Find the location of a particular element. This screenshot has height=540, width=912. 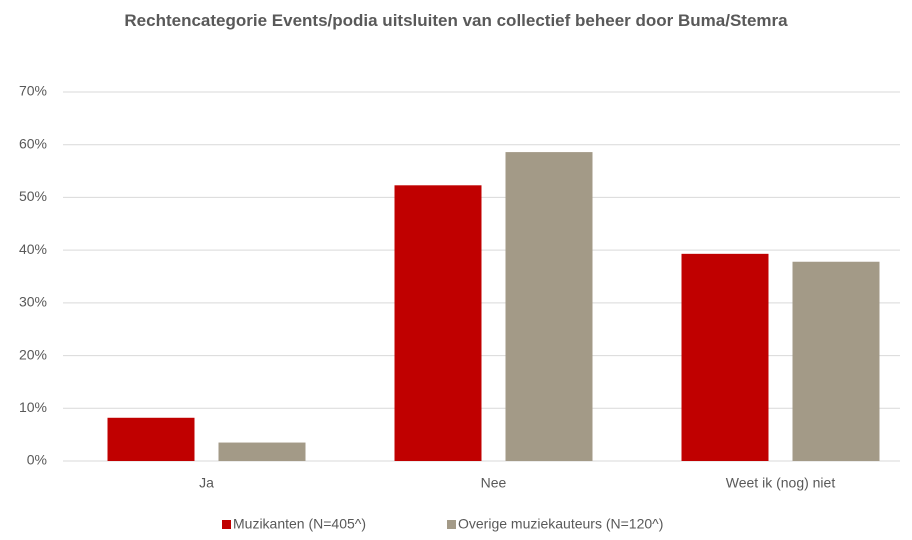

legend-label: Overige muziekauteurs (N=120^) is located at coordinates (560, 524).